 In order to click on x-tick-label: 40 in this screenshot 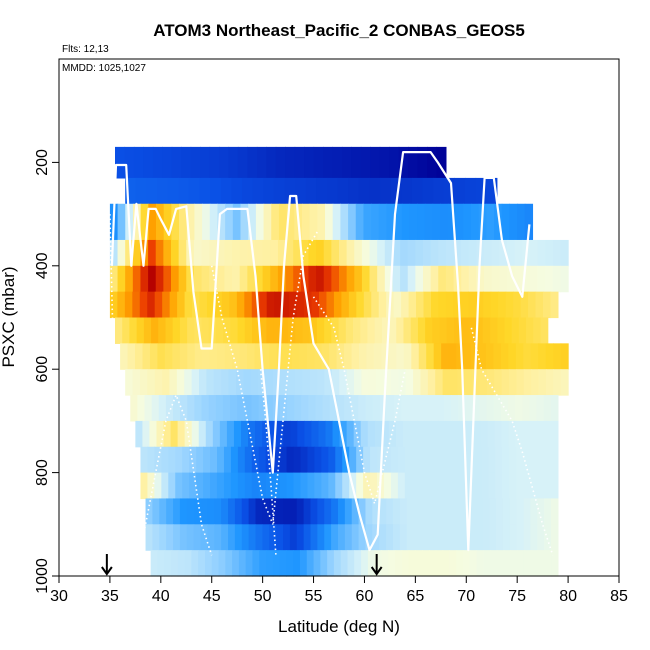, I will do `click(161, 596)`.